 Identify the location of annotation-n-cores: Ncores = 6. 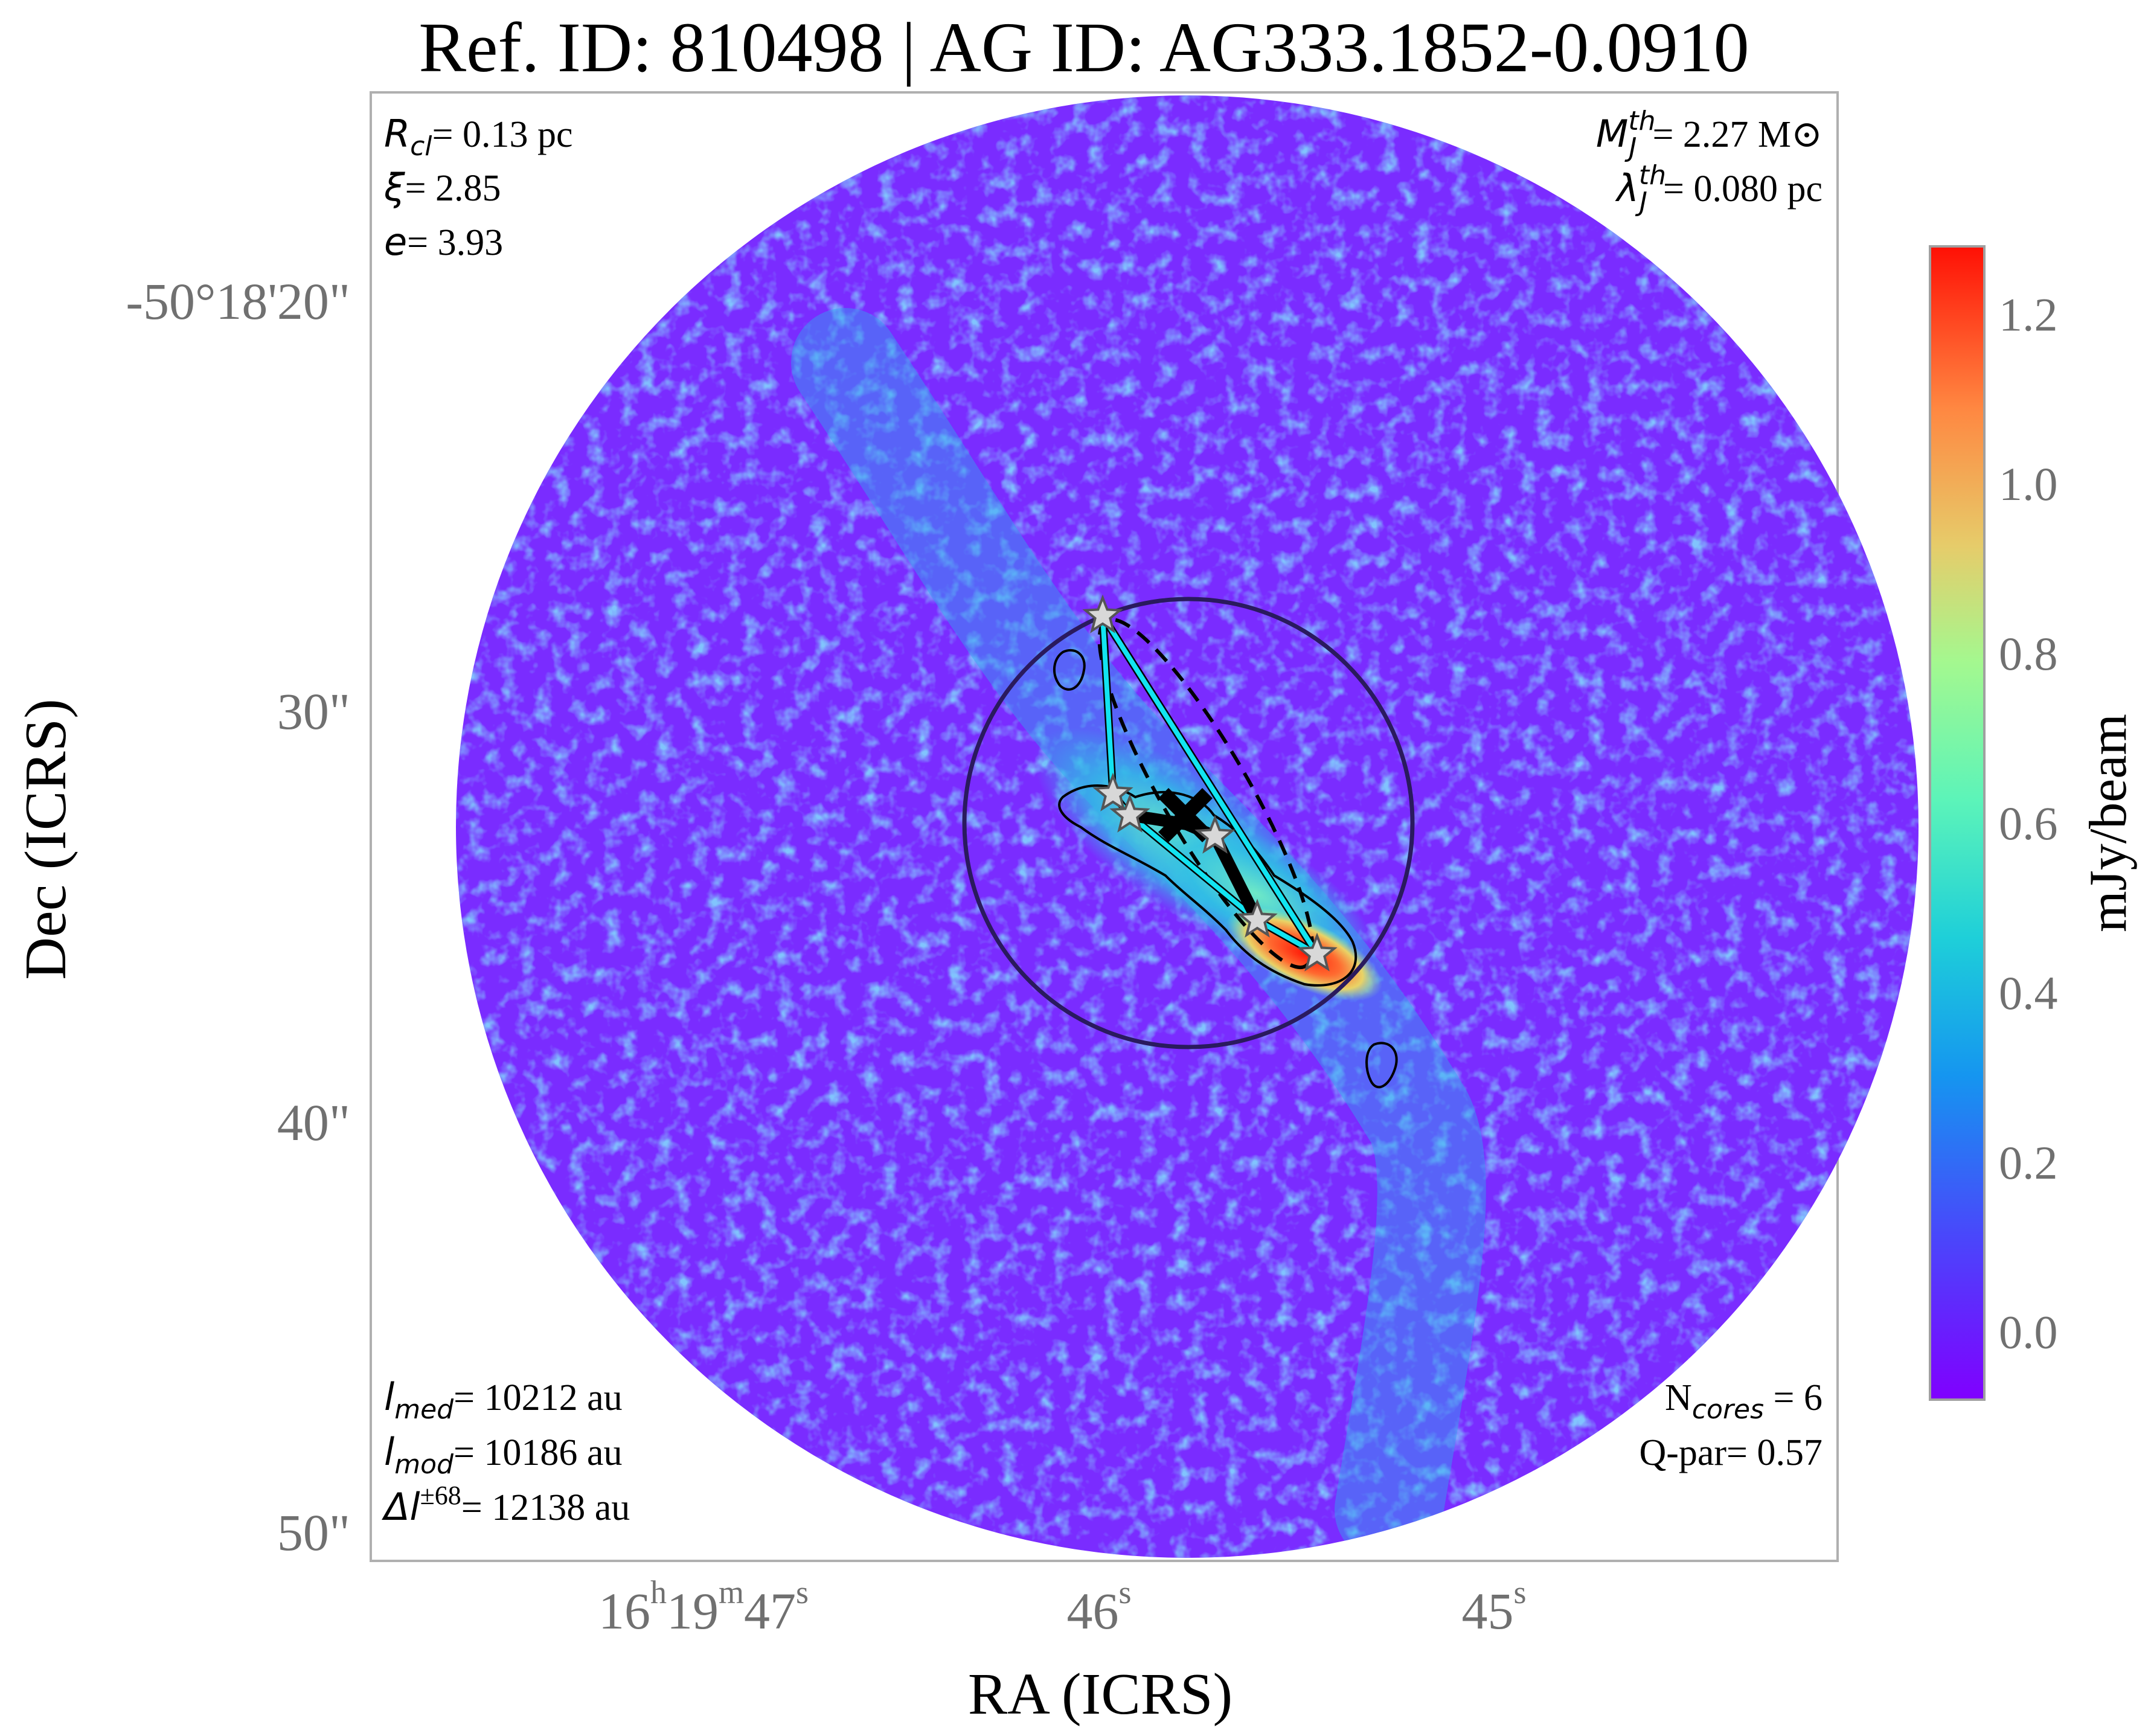
(1743, 1401).